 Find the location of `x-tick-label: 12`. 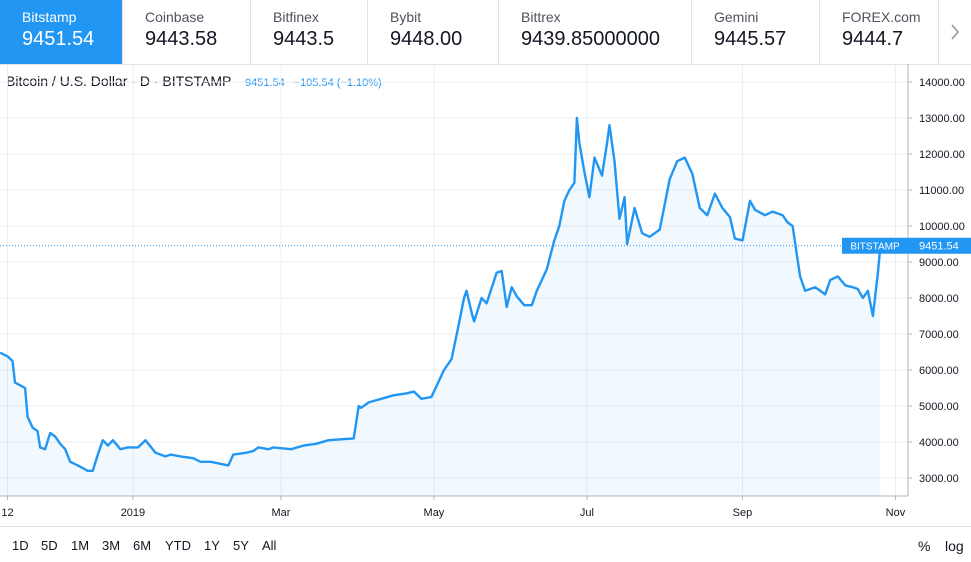

x-tick-label: 12 is located at coordinates (7, 513).